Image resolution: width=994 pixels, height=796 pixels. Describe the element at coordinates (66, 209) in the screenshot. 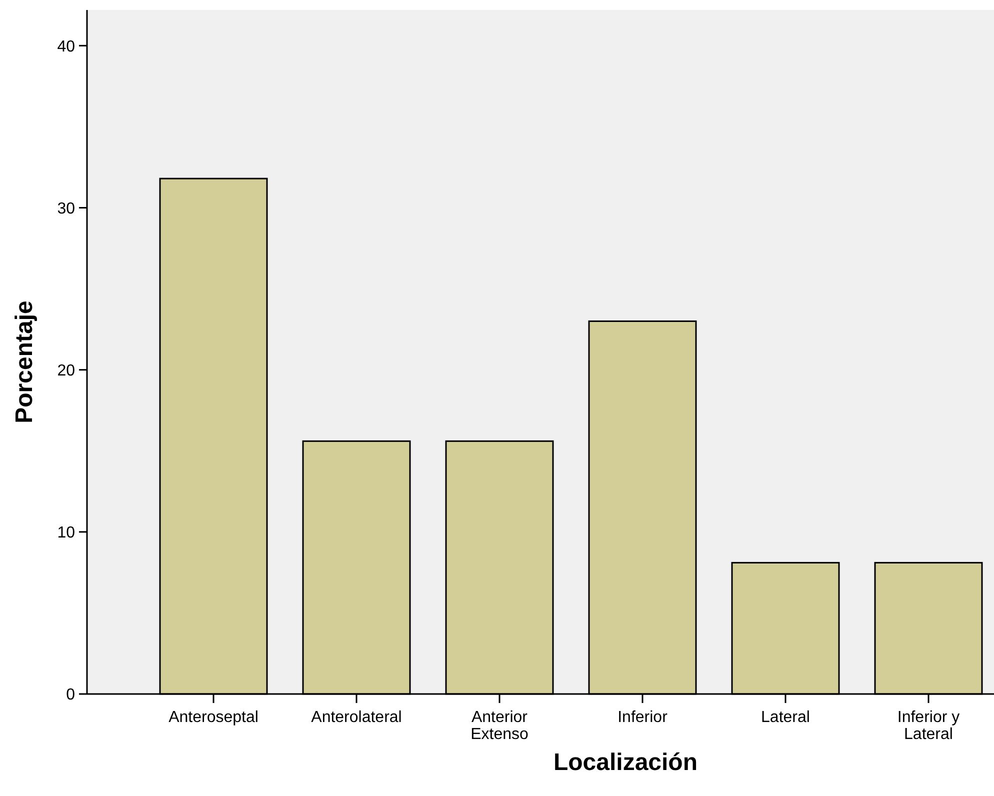

I see `y-tick-label: 30` at that location.